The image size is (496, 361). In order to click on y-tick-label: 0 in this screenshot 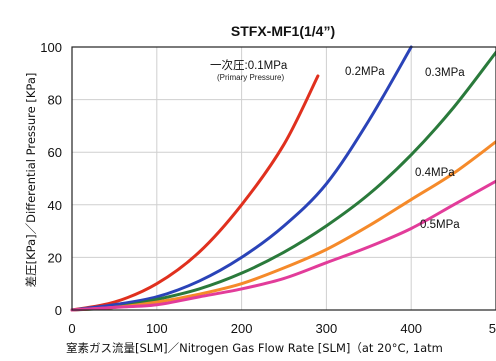, I will do `click(58, 310)`.